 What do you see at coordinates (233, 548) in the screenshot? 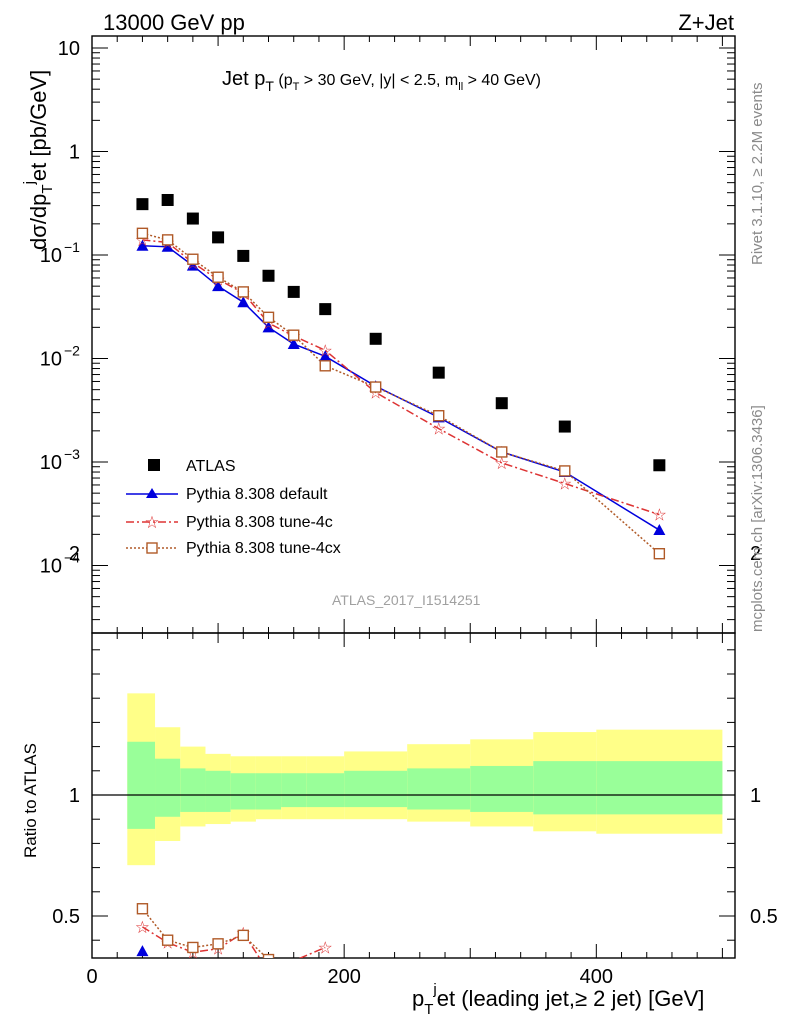
I see `legend-entry-tune-4cx: Pythia 8.308 tune-4cx` at bounding box center [233, 548].